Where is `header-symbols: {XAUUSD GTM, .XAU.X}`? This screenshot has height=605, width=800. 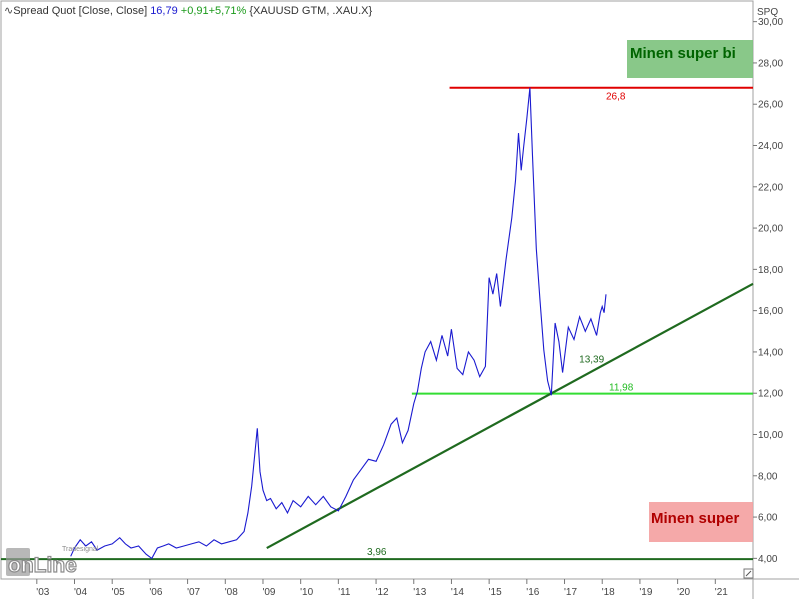
header-symbols: {XAUUSD GTM, .XAU.X} is located at coordinates (311, 11).